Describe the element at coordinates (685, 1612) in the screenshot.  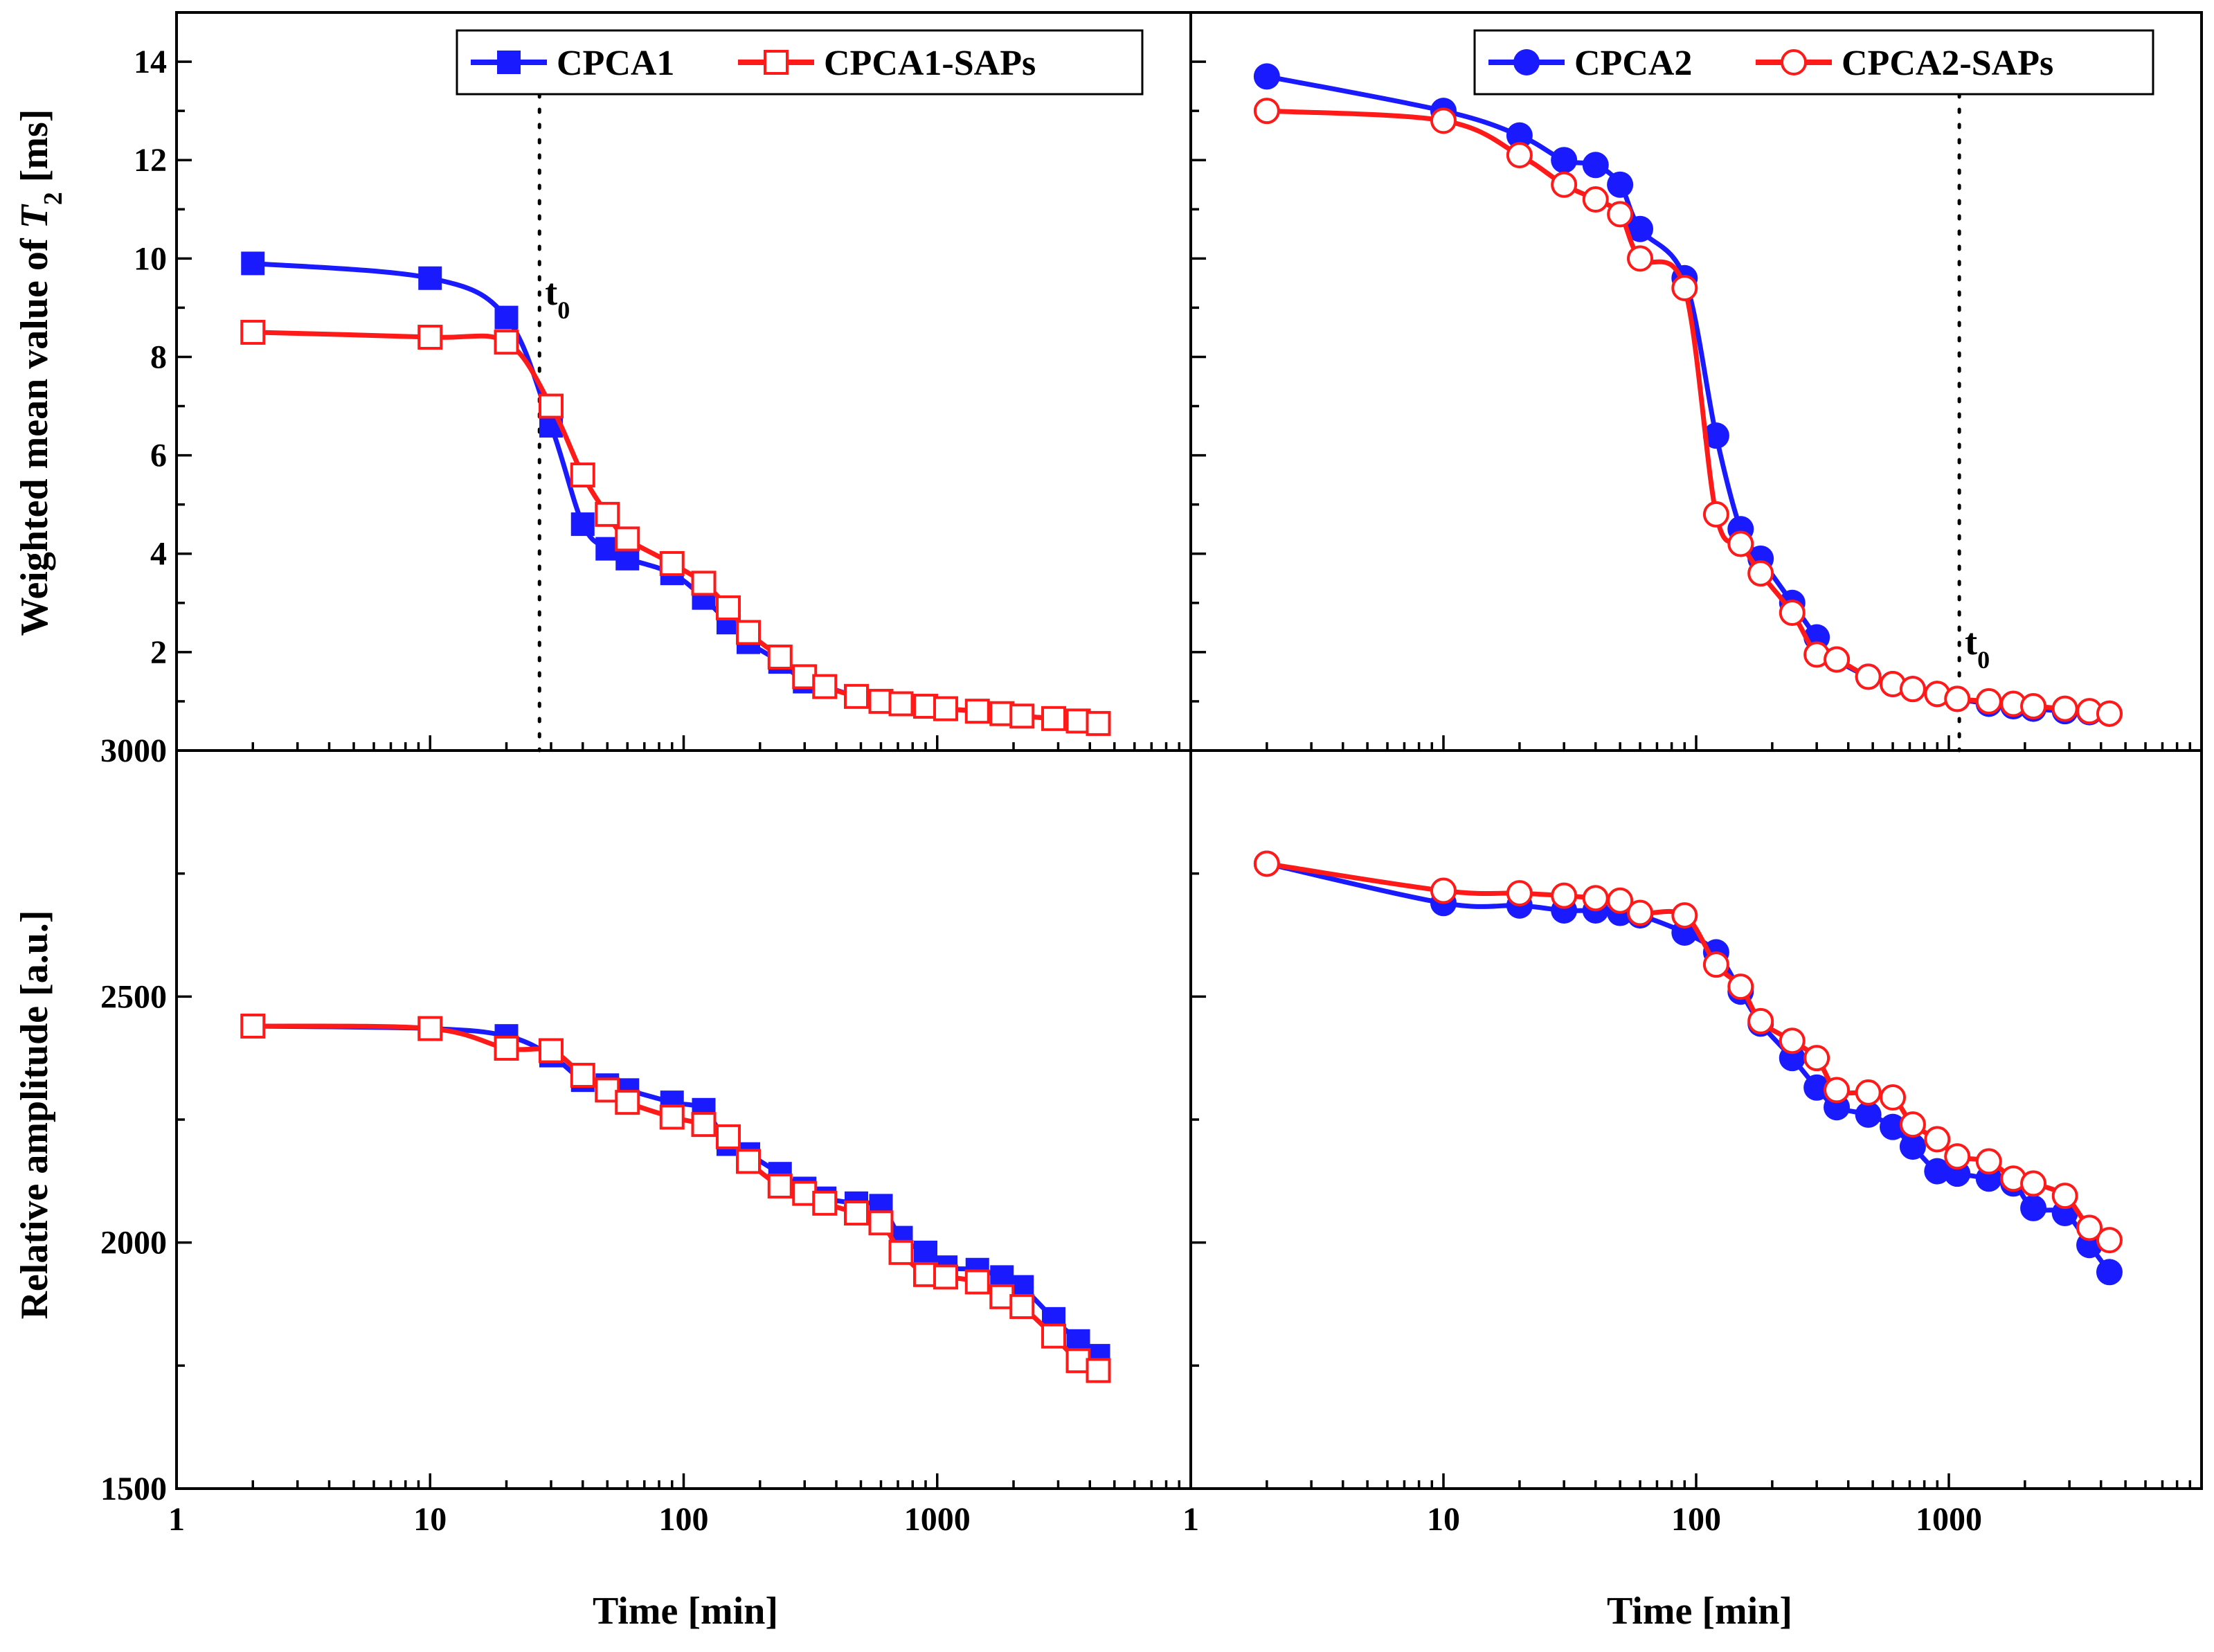
I see `x-axis-title-left: Time [min]` at that location.